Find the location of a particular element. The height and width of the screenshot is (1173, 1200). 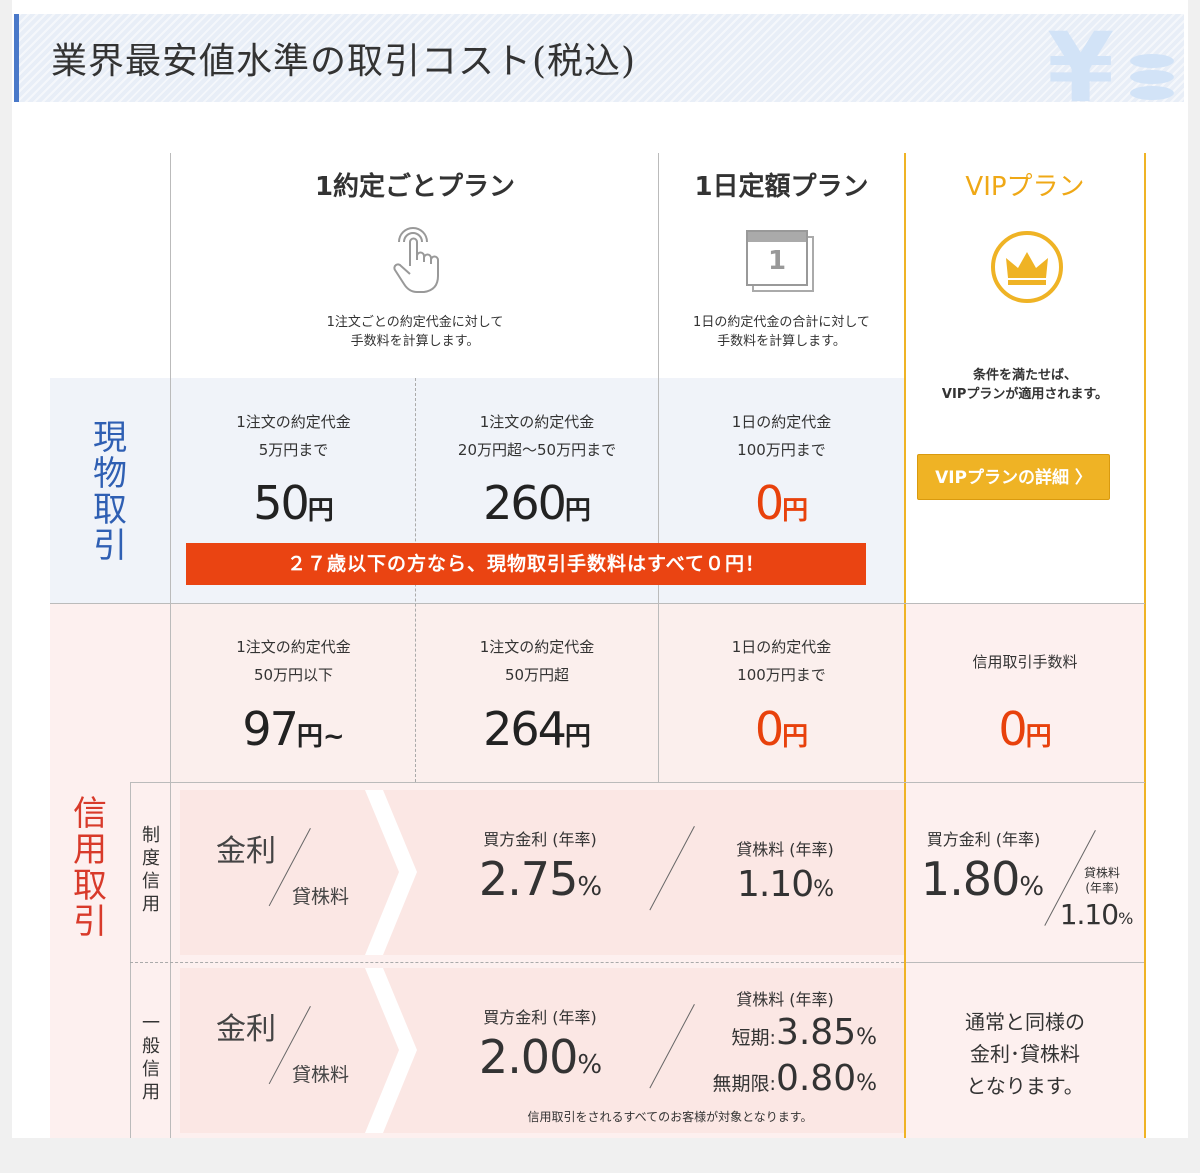

shinyo-row-bg-inner is located at coordinates (537, 693).